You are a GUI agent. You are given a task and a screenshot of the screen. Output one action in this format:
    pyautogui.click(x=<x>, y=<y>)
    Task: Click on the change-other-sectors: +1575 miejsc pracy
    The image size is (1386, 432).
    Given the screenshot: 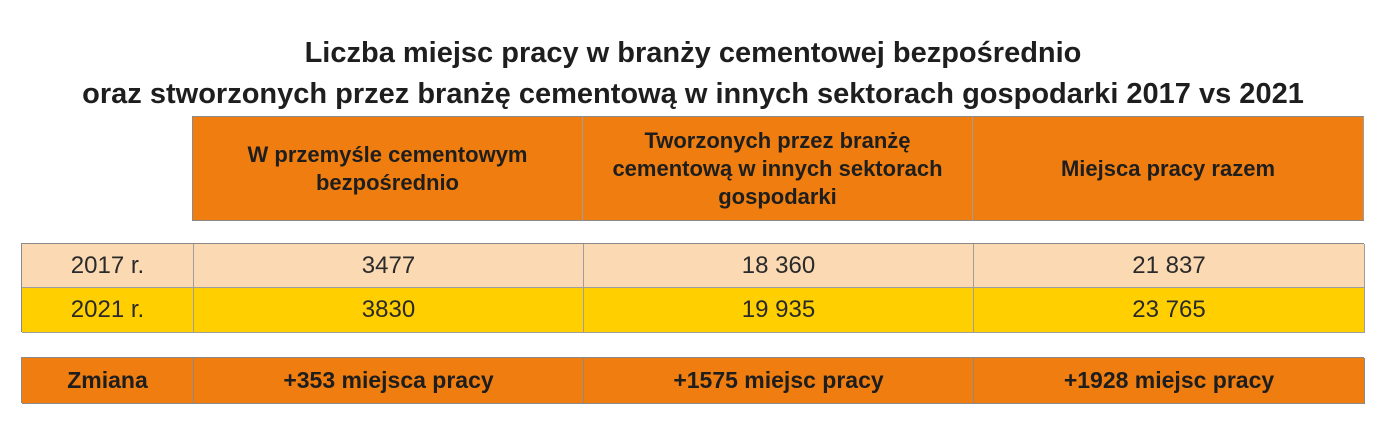 What is the action you would take?
    pyautogui.click(x=779, y=381)
    